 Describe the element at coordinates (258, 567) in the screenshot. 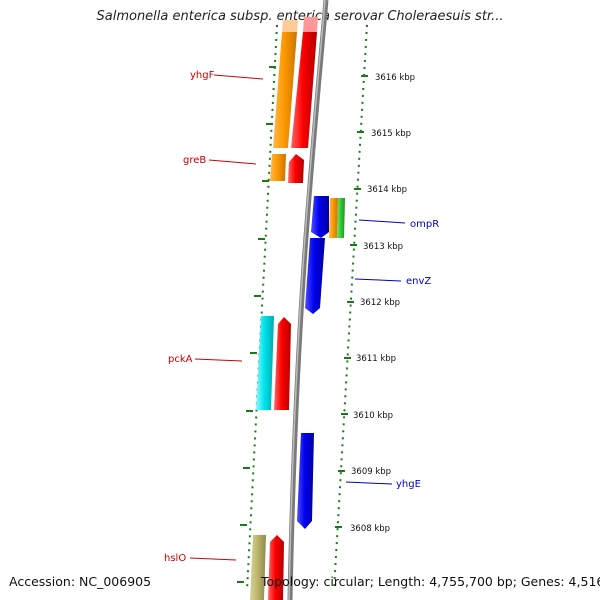

I see `gene-hslO-khaki` at that location.